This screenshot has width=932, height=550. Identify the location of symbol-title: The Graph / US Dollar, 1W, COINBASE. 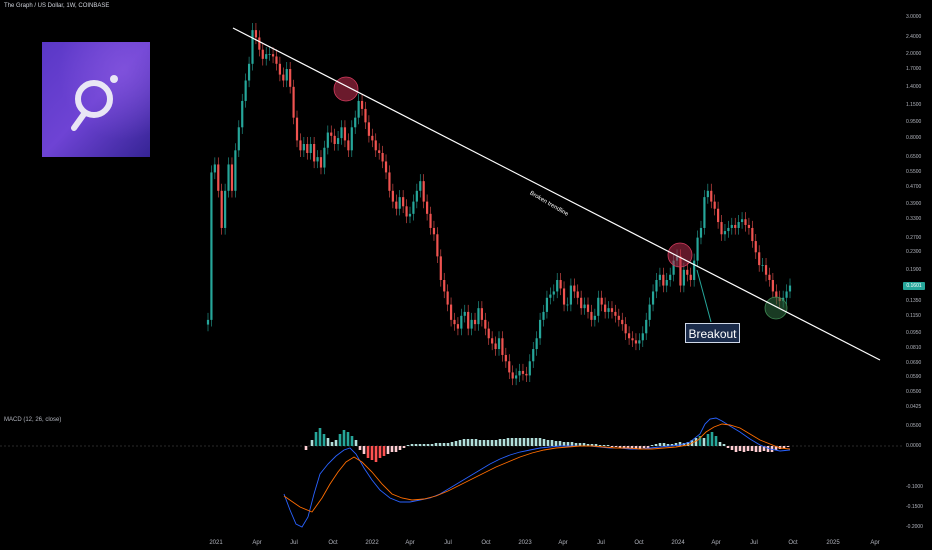
(57, 6).